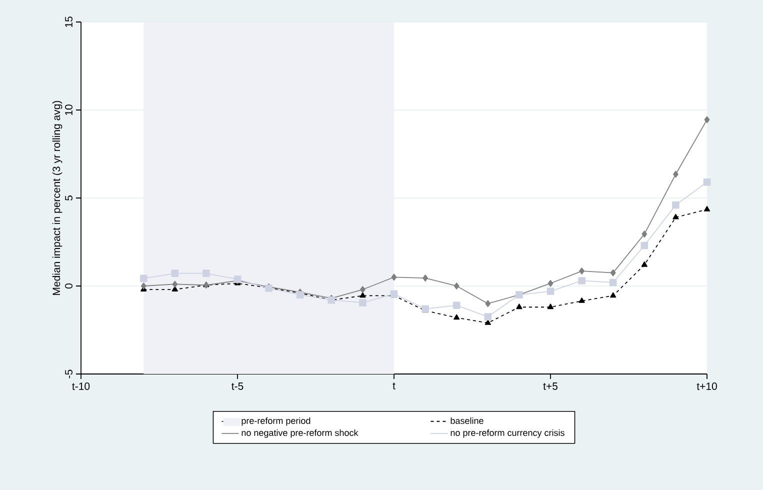 The height and width of the screenshot is (490, 763). I want to click on y-tick-label: -5, so click(68, 374).